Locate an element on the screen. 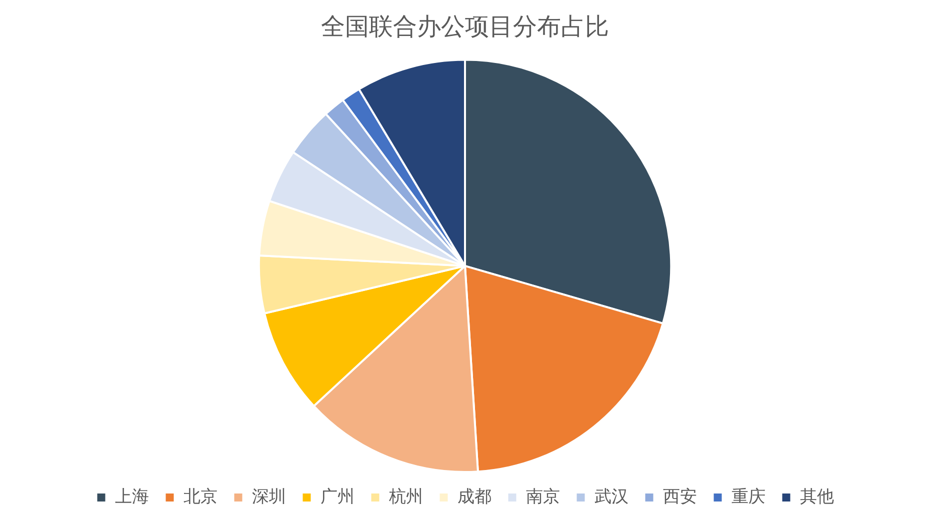 The height and width of the screenshot is (524, 930). legend-label: 杭州 is located at coordinates (405, 496).